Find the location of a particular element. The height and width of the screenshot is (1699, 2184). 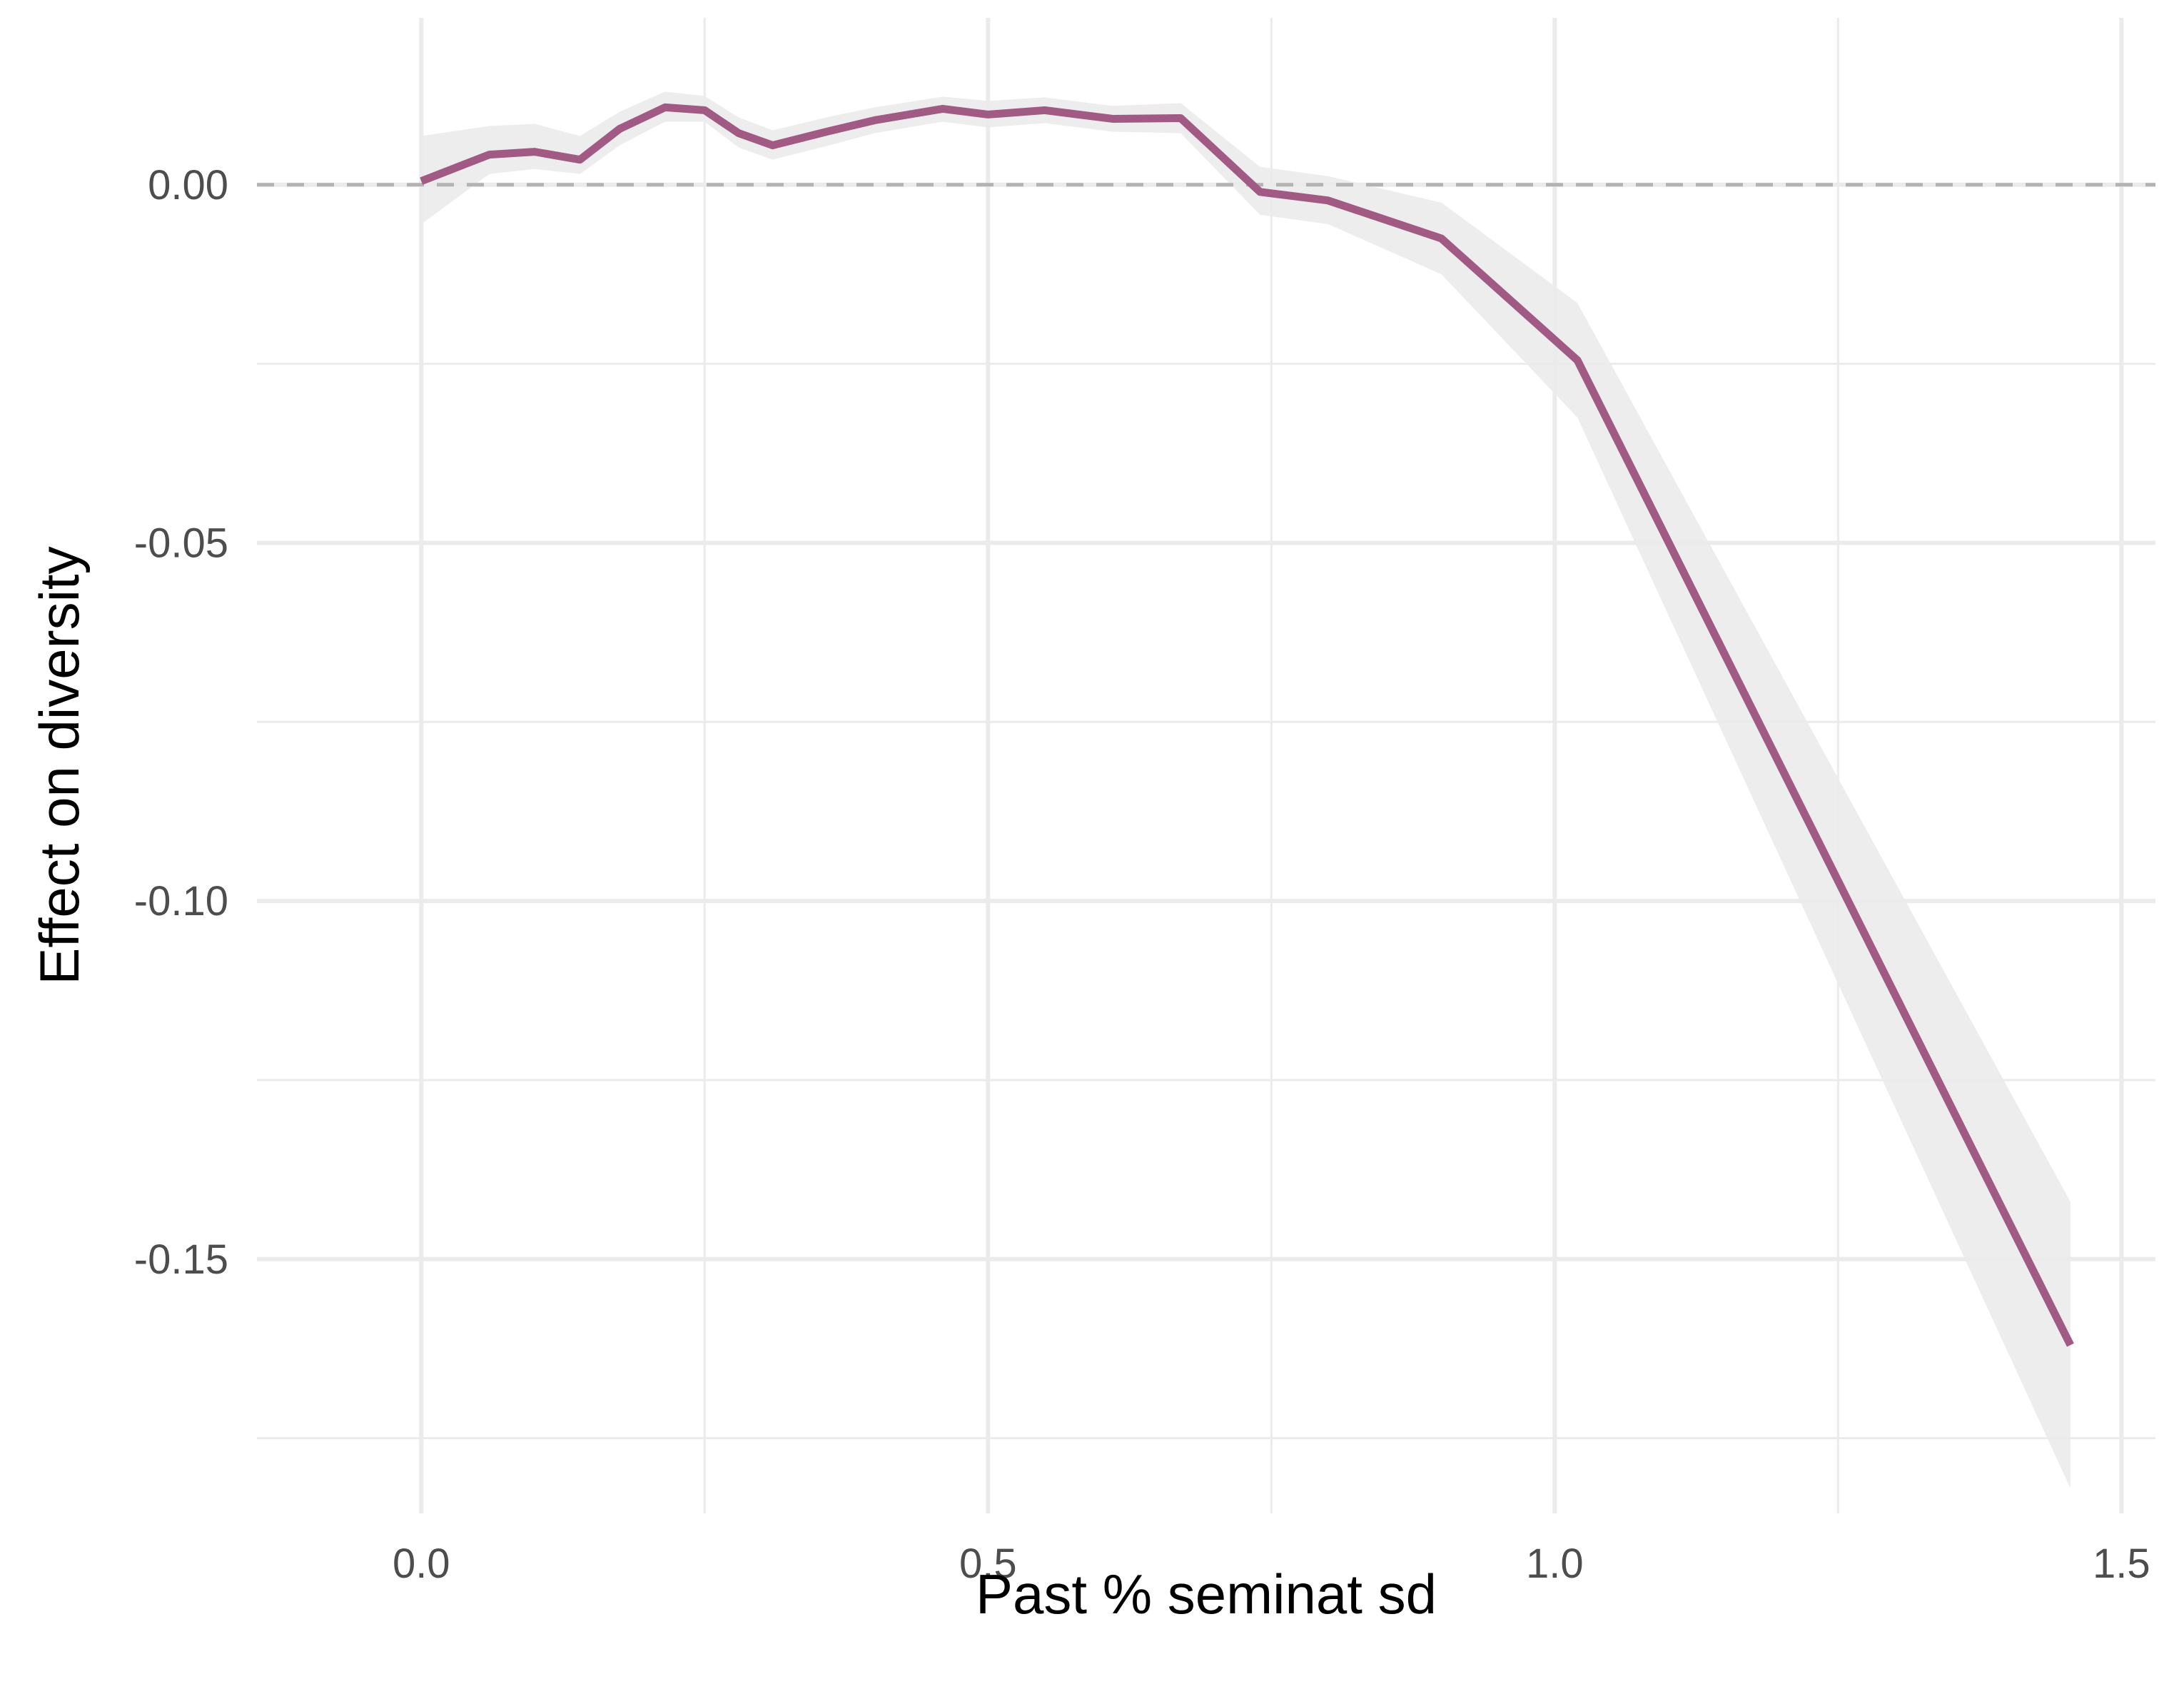

y-tick-label: -0.05 is located at coordinates (181, 543).